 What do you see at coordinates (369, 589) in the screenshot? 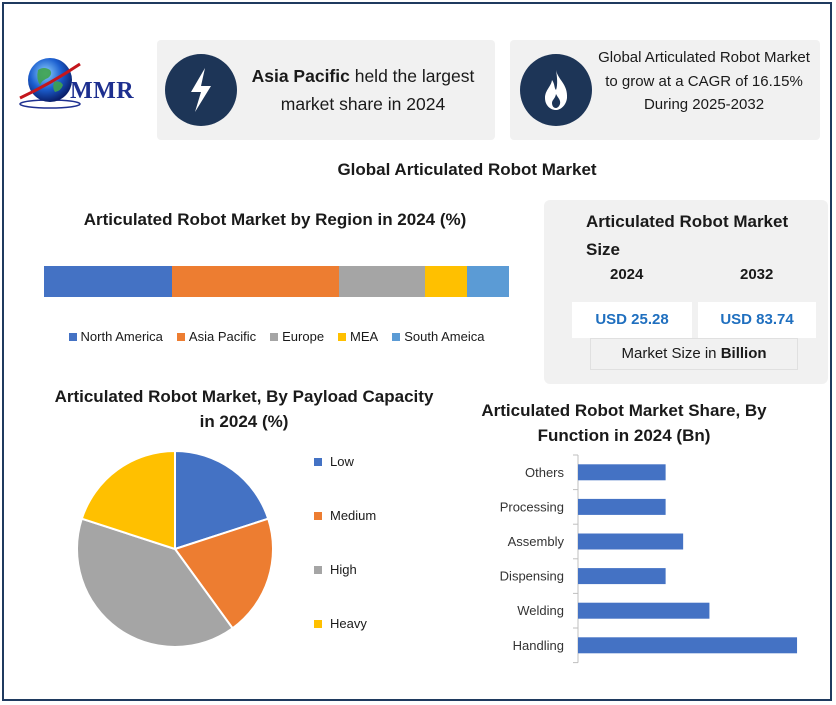
I see `legend-item: High` at bounding box center [369, 589].